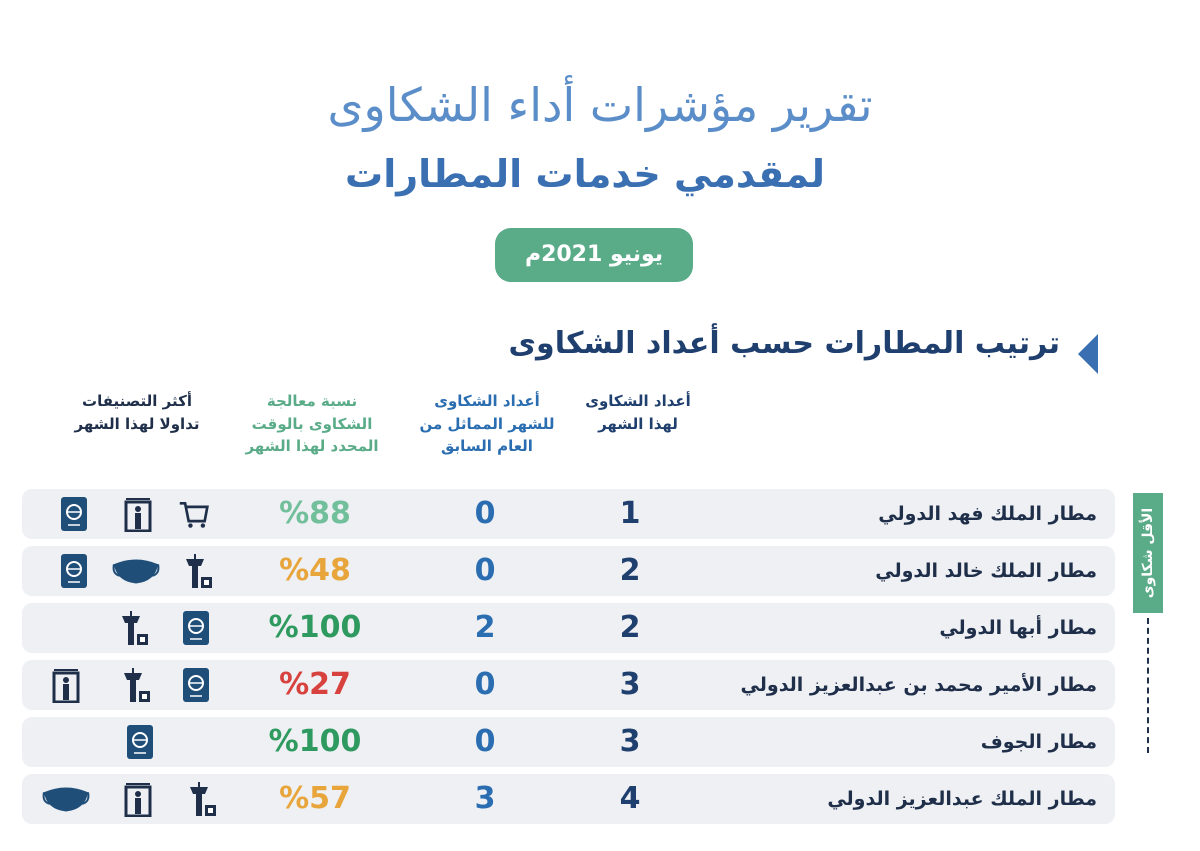 The width and height of the screenshot is (1200, 851). What do you see at coordinates (986, 571) in the screenshot?
I see `airport-name: مطار الملك خالد الدولي` at bounding box center [986, 571].